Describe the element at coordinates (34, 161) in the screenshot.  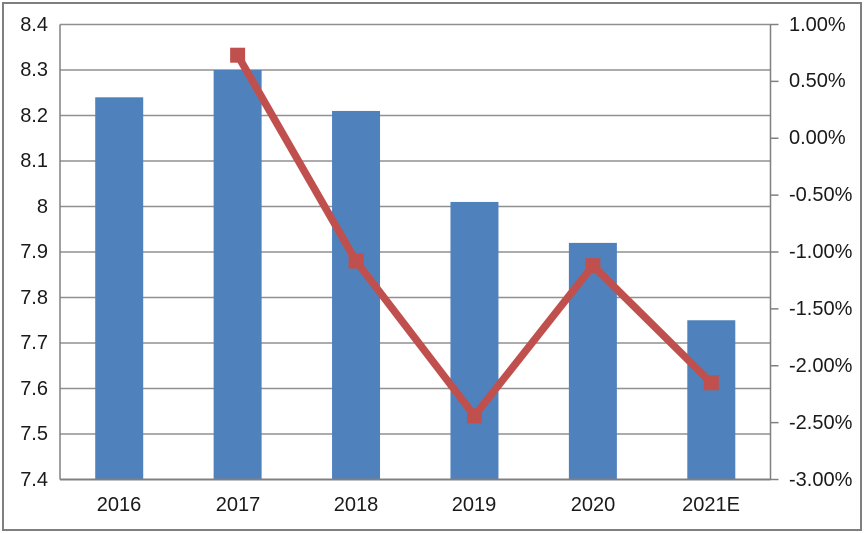
I see `left-axis-tick-label: 8.1` at that location.